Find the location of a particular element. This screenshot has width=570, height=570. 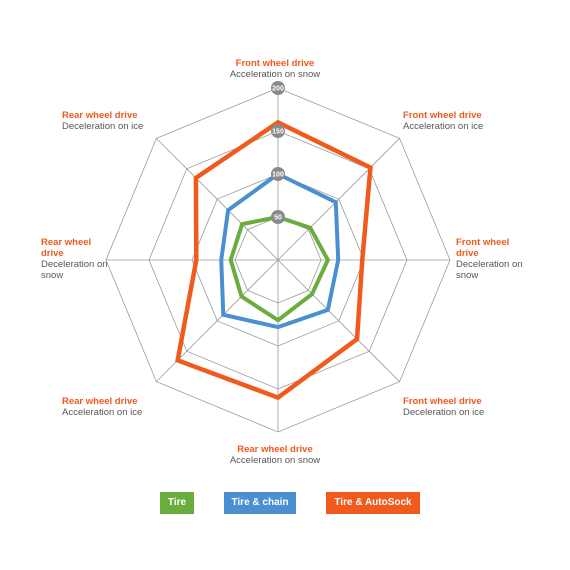

axis-label-0-line1: Front wheel drive is located at coordinates (275, 63).